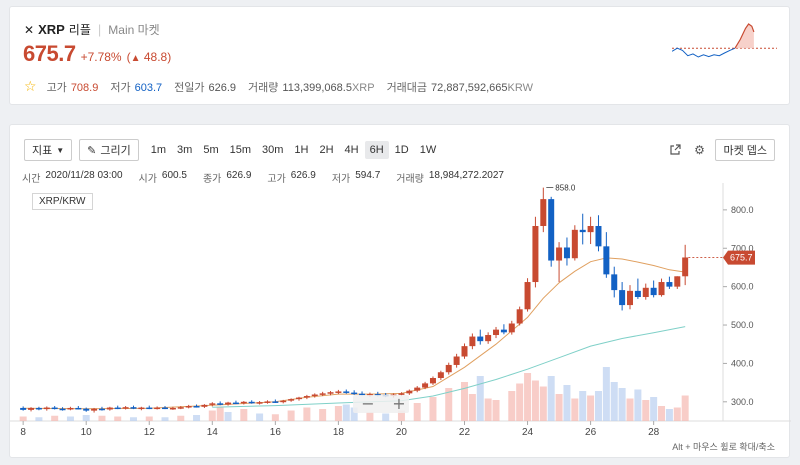 The height and width of the screenshot is (465, 800). Describe the element at coordinates (31, 179) in the screenshot. I see `ohlc-time-label: 시간` at that location.